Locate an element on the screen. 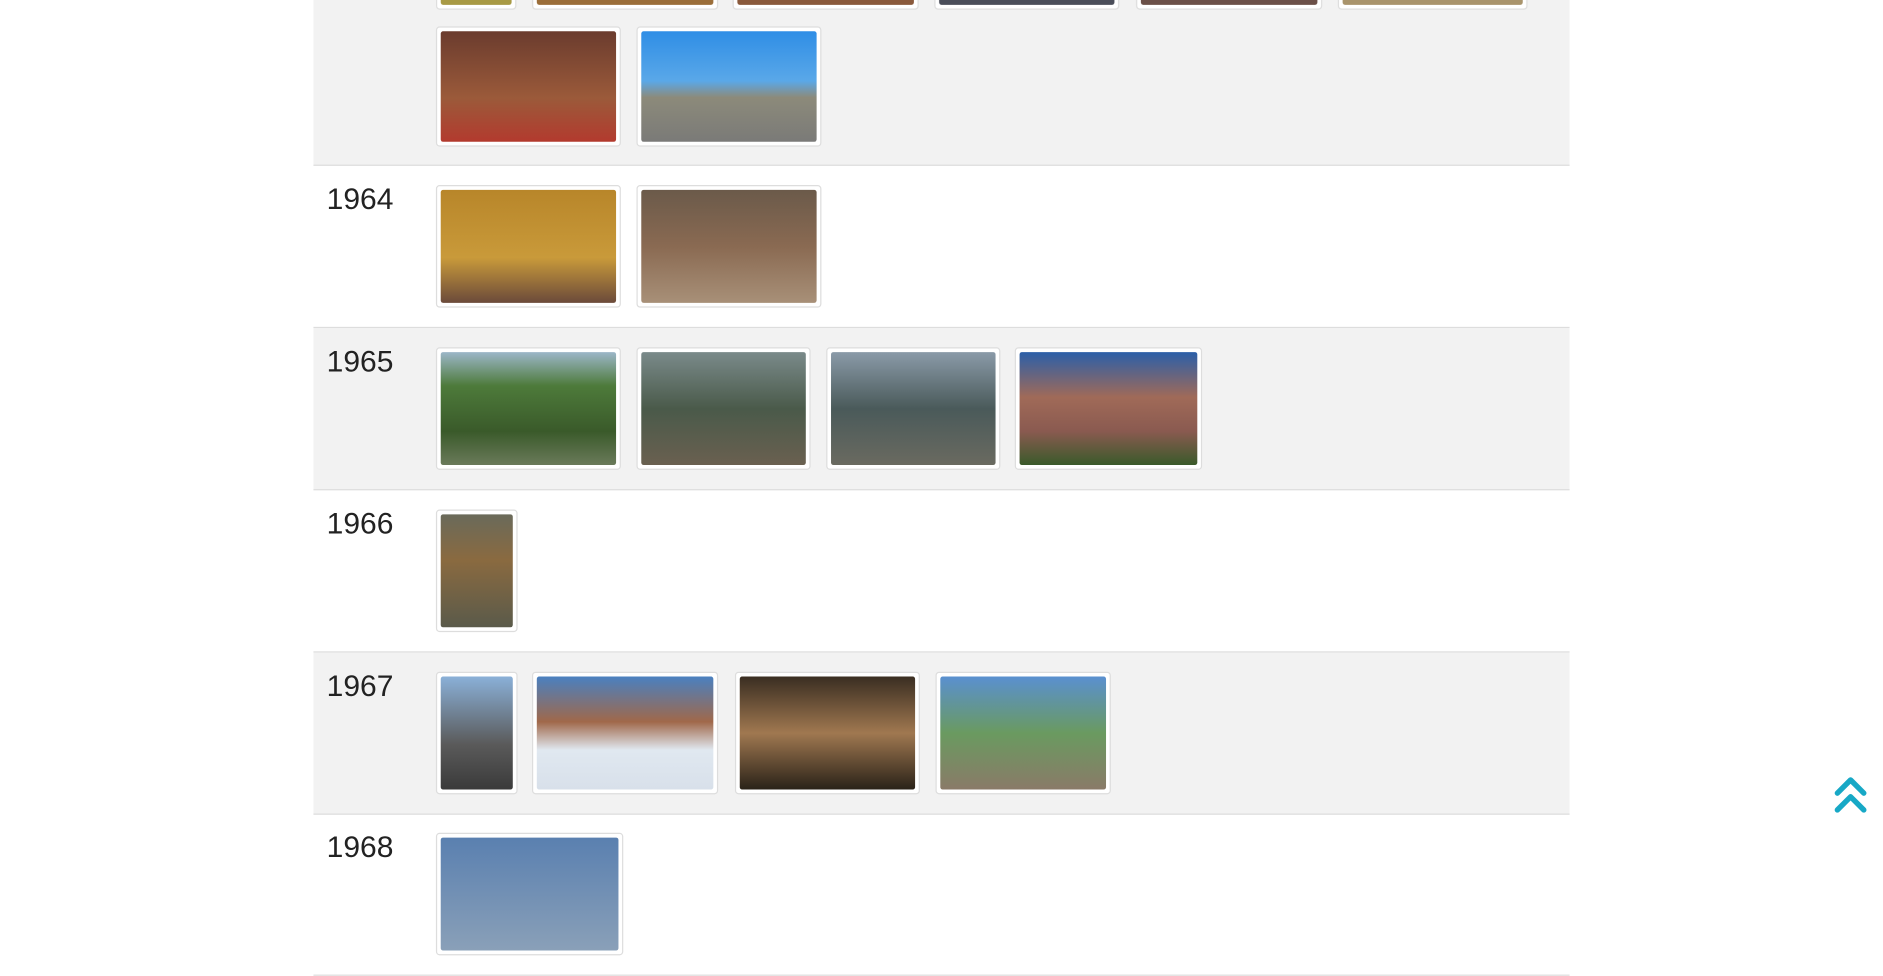 The height and width of the screenshot is (976, 1883). year-label: 1968 is located at coordinates (360, 847).